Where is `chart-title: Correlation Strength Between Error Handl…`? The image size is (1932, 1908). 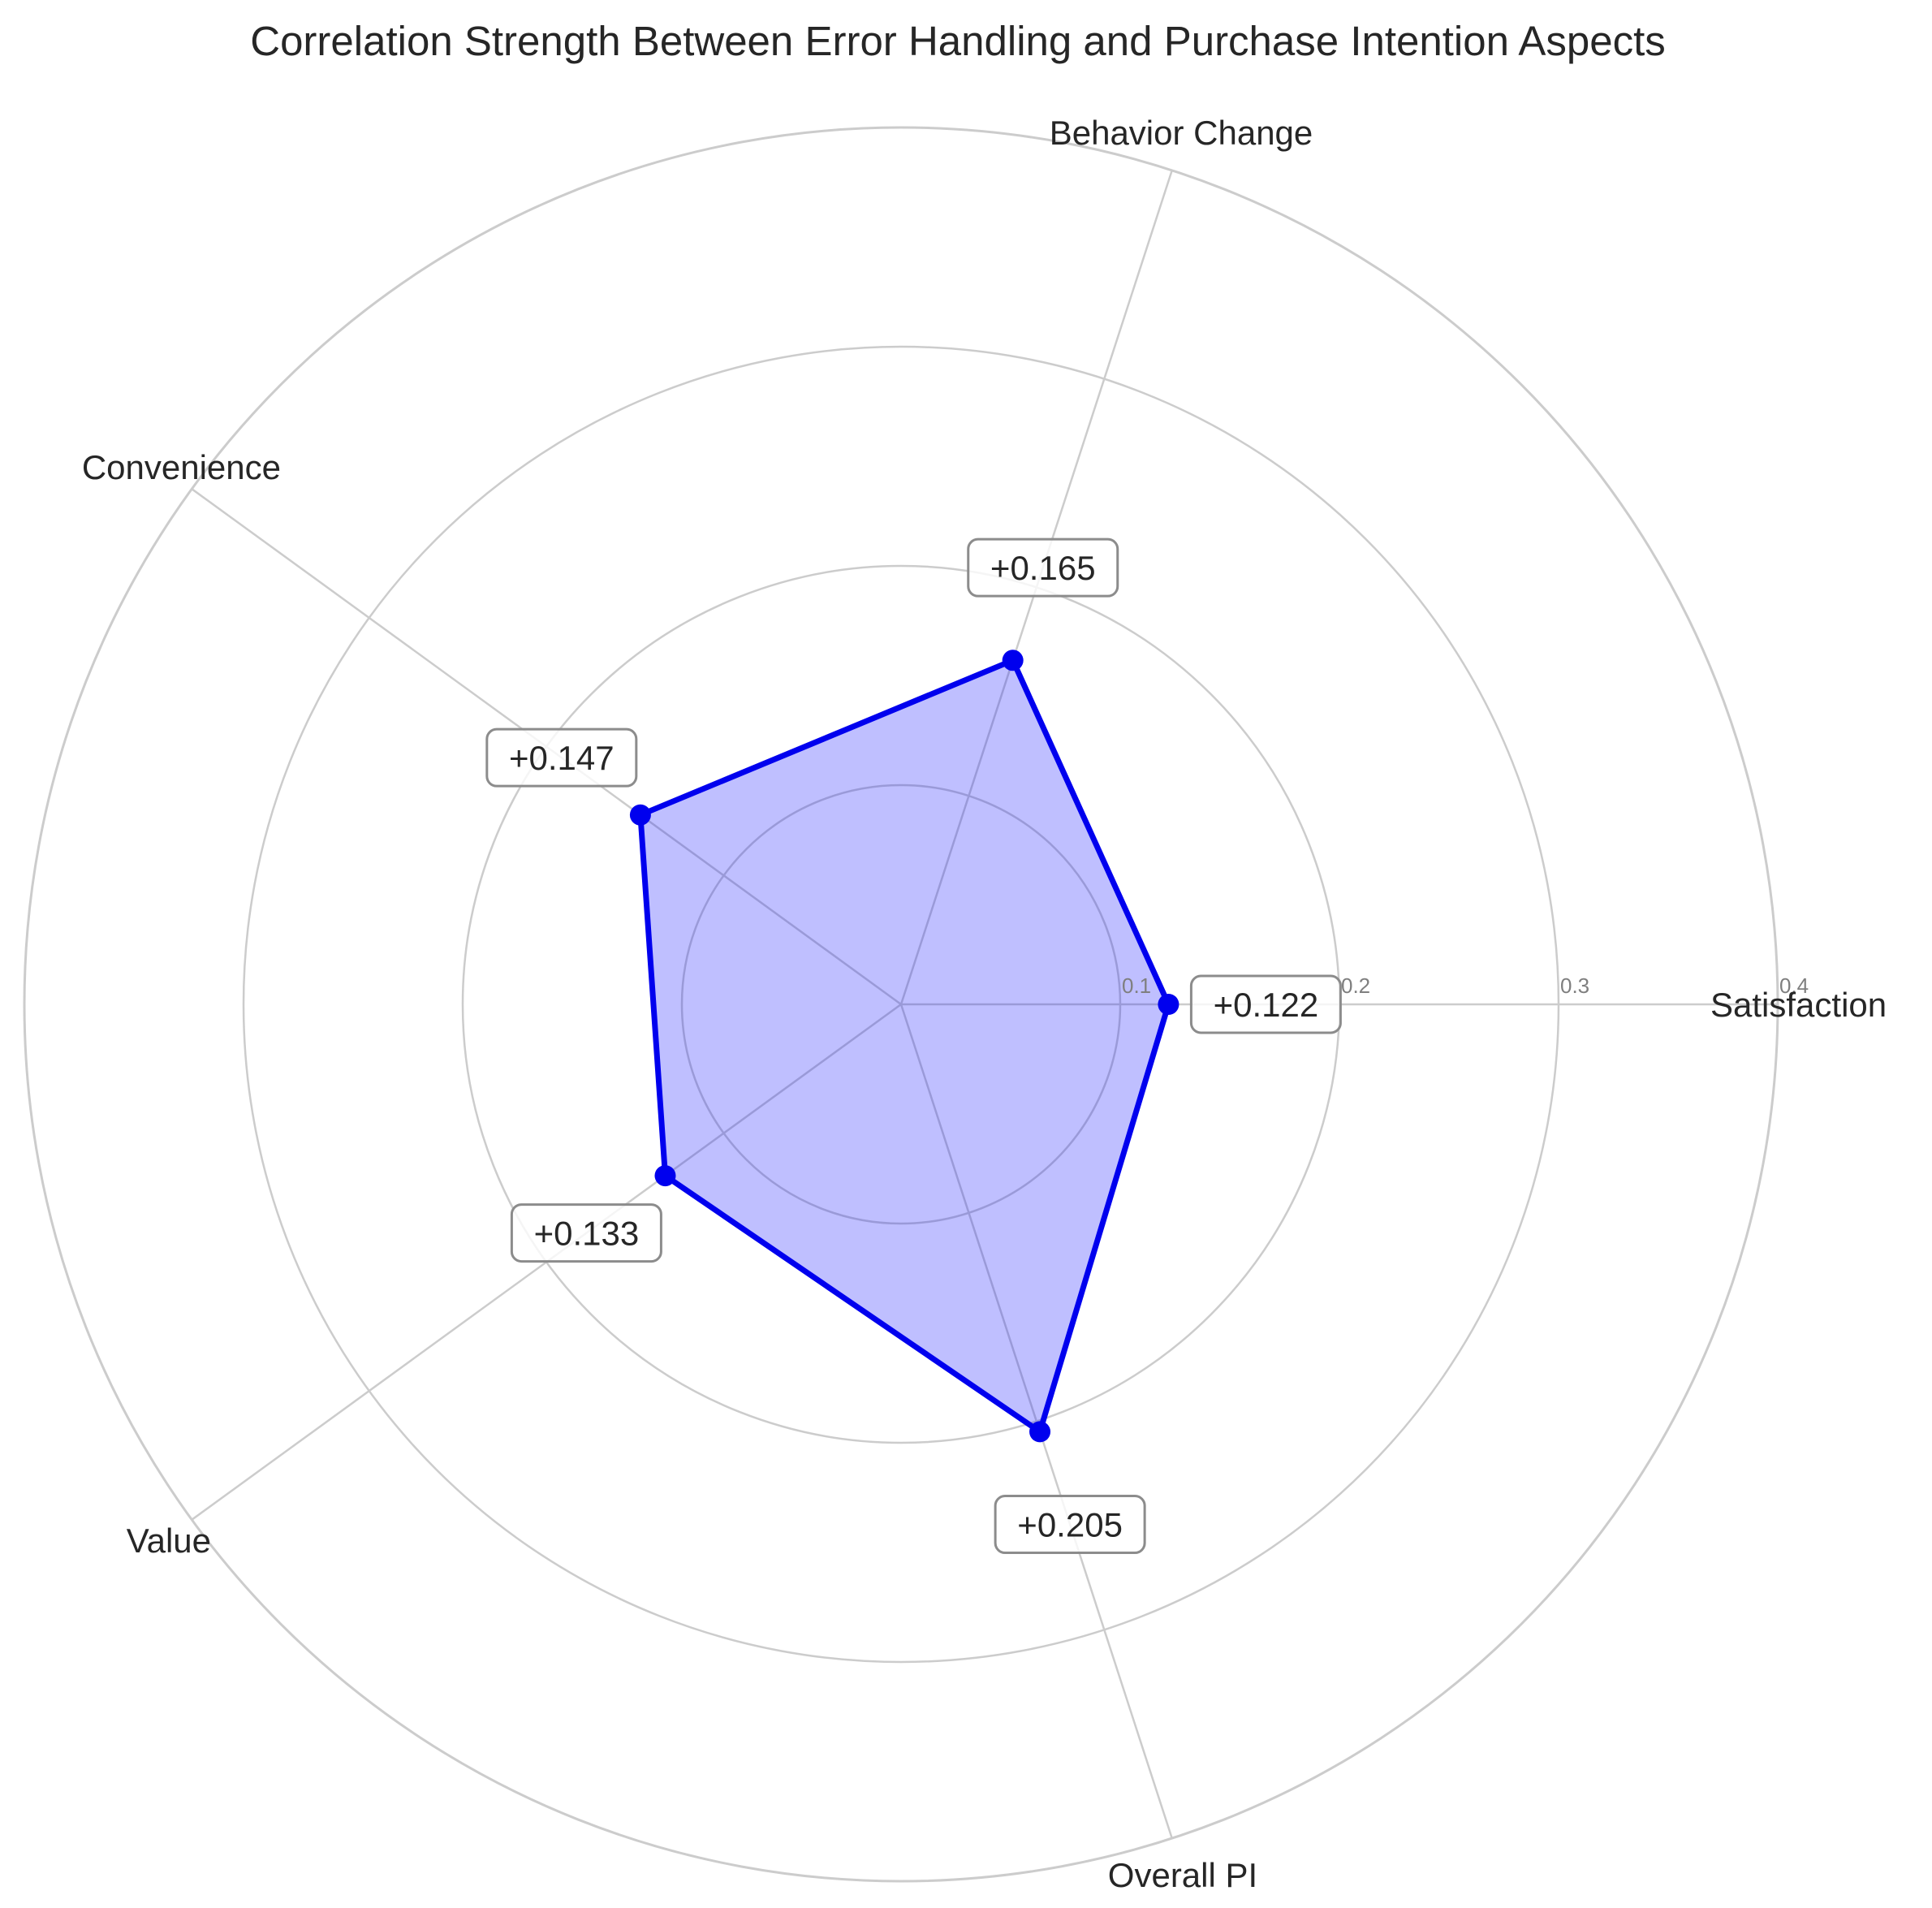 chart-title: Correlation Strength Between Error Handl… is located at coordinates (958, 41).